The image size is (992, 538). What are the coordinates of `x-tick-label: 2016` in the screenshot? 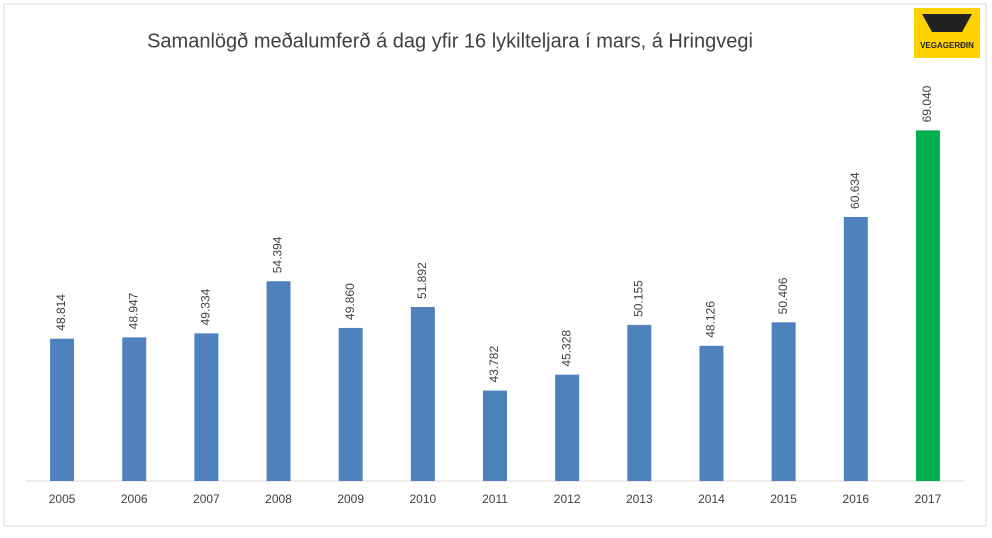 It's located at (855, 499).